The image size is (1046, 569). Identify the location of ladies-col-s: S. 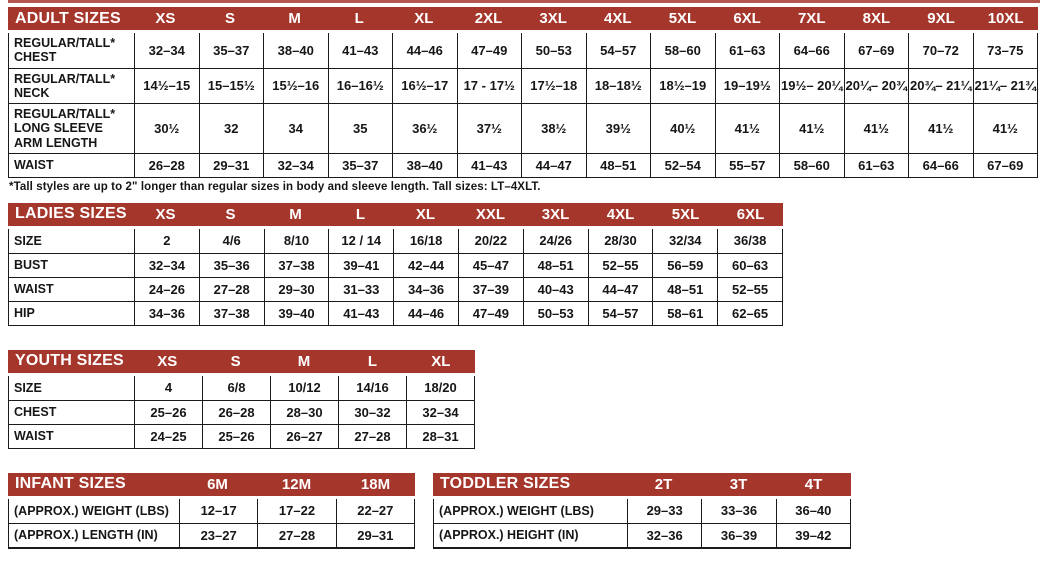
(230, 214).